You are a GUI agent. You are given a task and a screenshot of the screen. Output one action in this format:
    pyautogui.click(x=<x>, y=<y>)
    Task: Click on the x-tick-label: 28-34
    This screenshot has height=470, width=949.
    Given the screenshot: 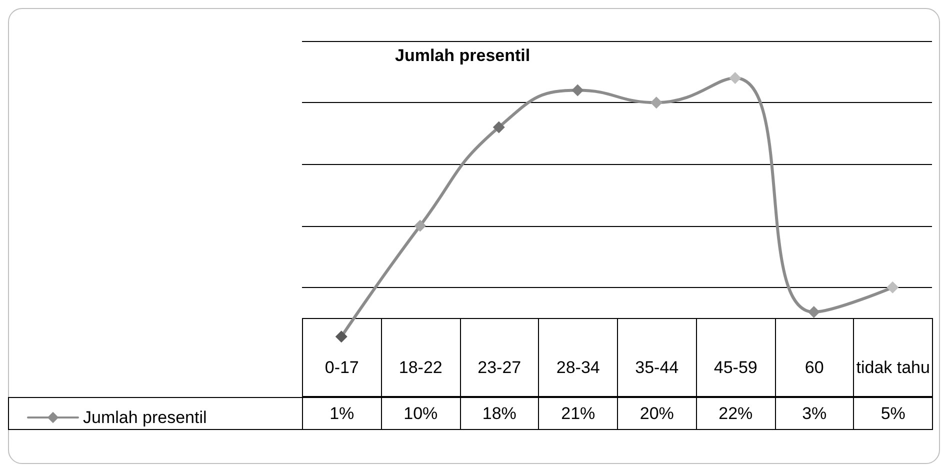 What is the action you would take?
    pyautogui.click(x=578, y=357)
    